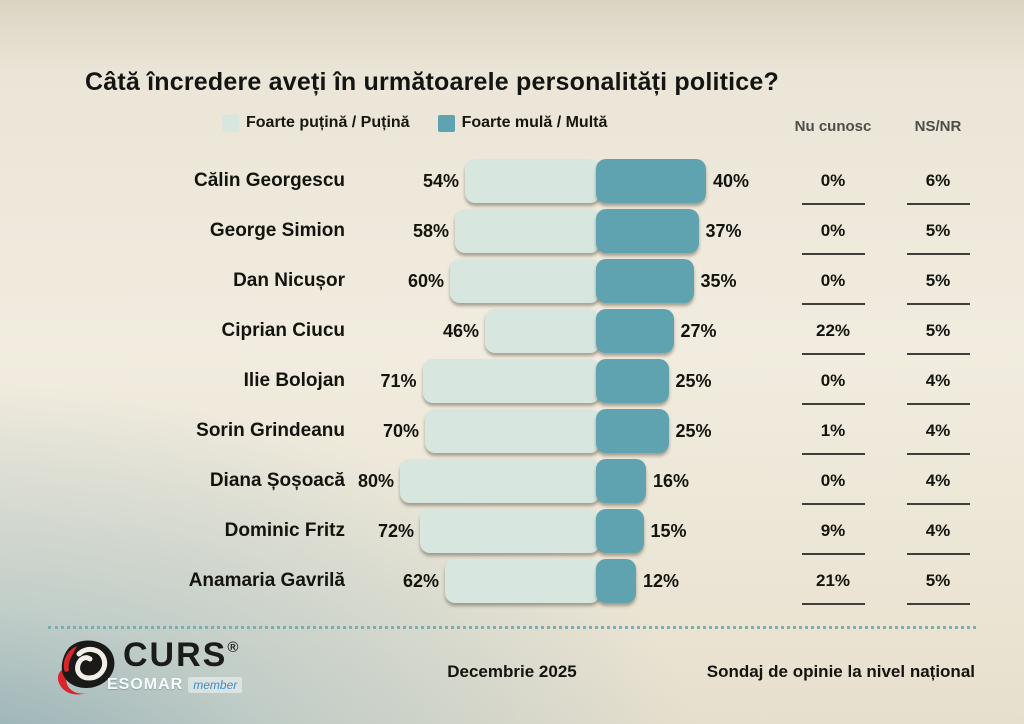 Image resolution: width=1024 pixels, height=724 pixels. What do you see at coordinates (233, 647) in the screenshot?
I see `registered-mark: ®` at bounding box center [233, 647].